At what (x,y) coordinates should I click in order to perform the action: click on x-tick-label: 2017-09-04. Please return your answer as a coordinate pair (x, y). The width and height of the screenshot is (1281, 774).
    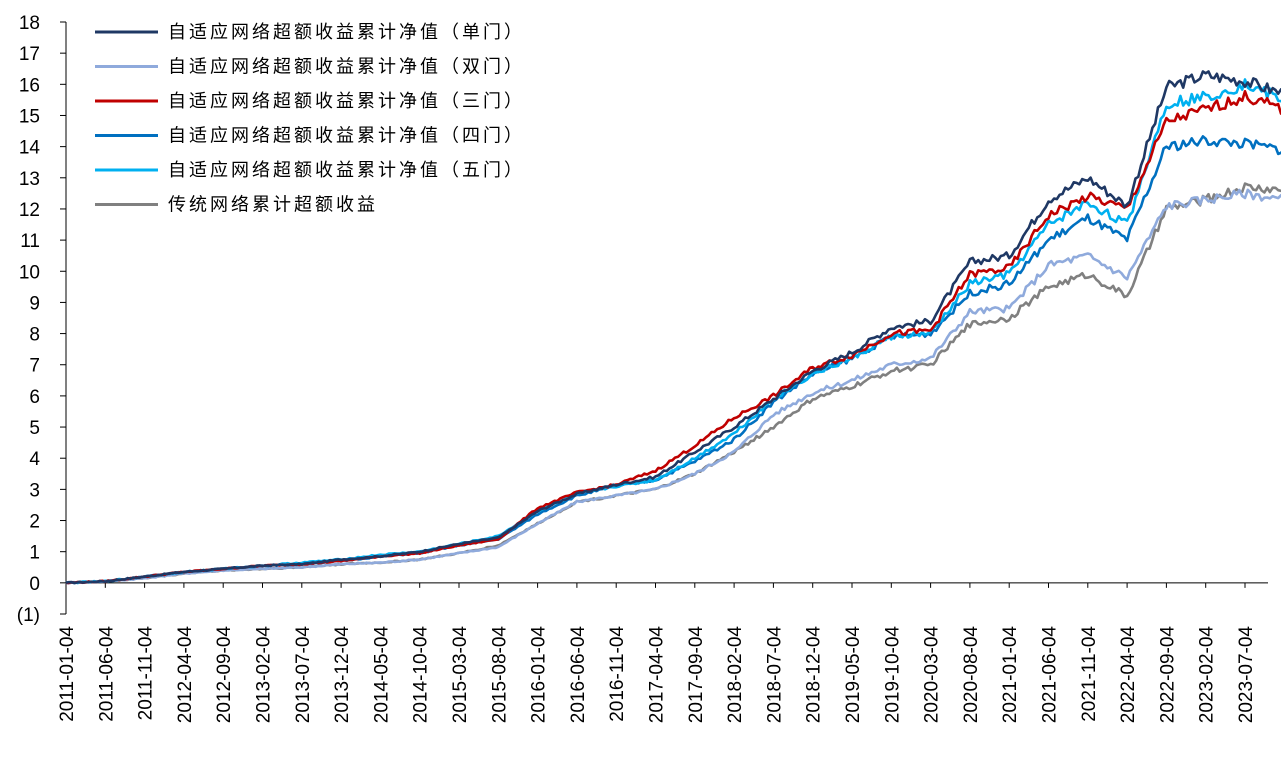
    Looking at the image, I should click on (696, 675).